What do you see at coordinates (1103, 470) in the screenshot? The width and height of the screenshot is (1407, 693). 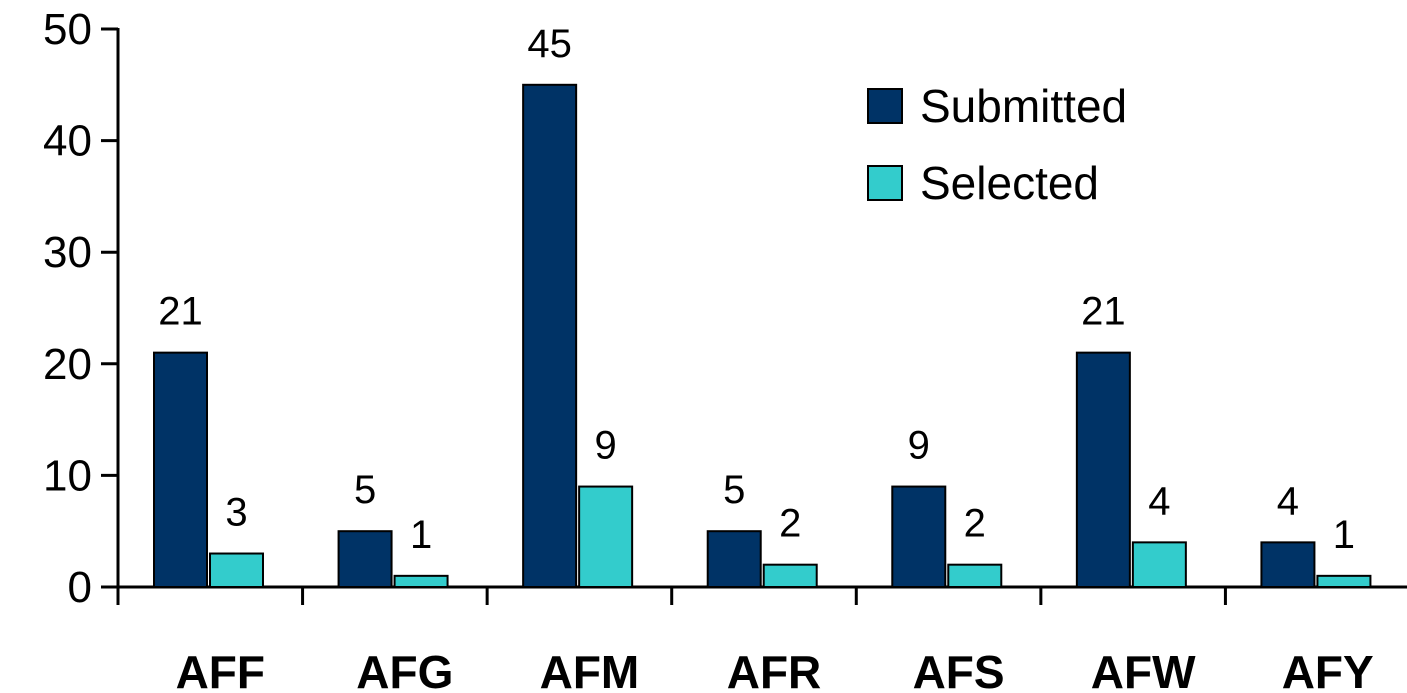 I see `bar-submitted-afw` at bounding box center [1103, 470].